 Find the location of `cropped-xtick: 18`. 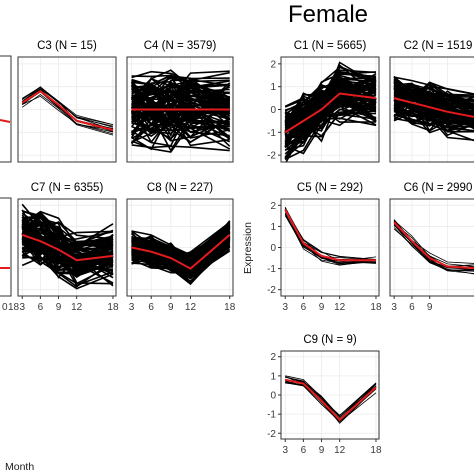

cropped-xtick: 18 is located at coordinates (14, 307).